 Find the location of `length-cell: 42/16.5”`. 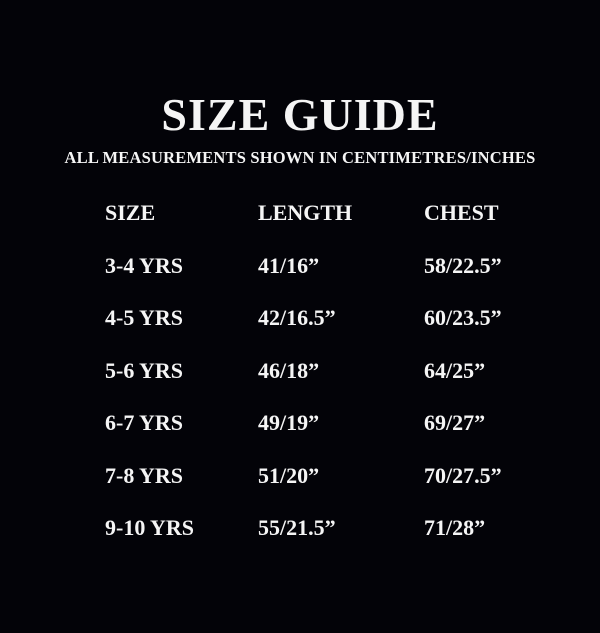

length-cell: 42/16.5” is located at coordinates (297, 318).